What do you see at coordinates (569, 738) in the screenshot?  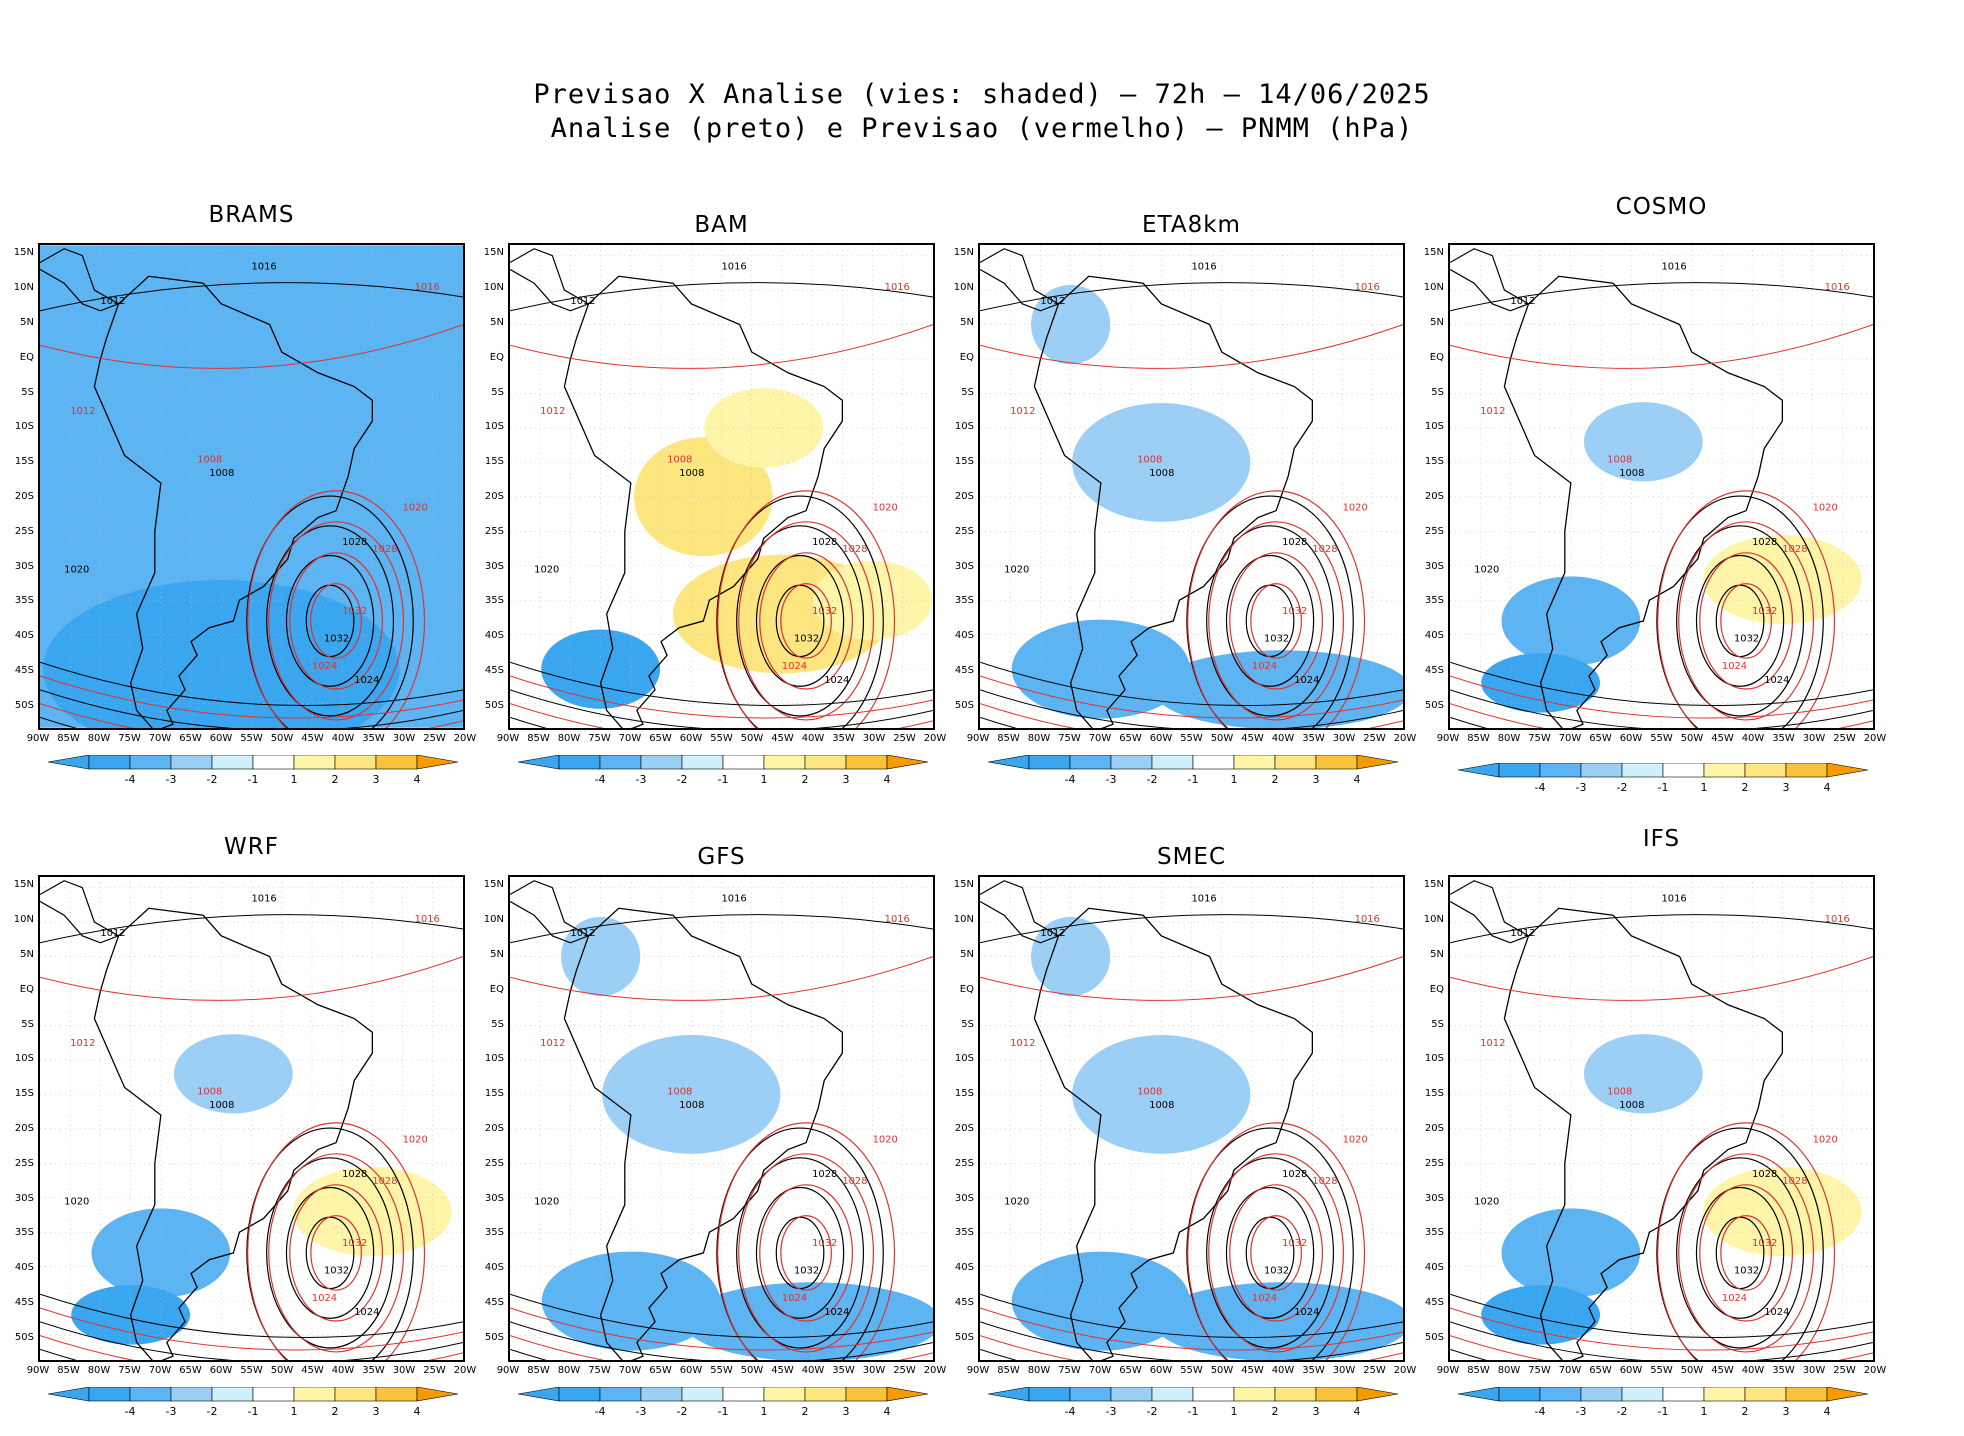 I see `longitude-label: 80W` at bounding box center [569, 738].